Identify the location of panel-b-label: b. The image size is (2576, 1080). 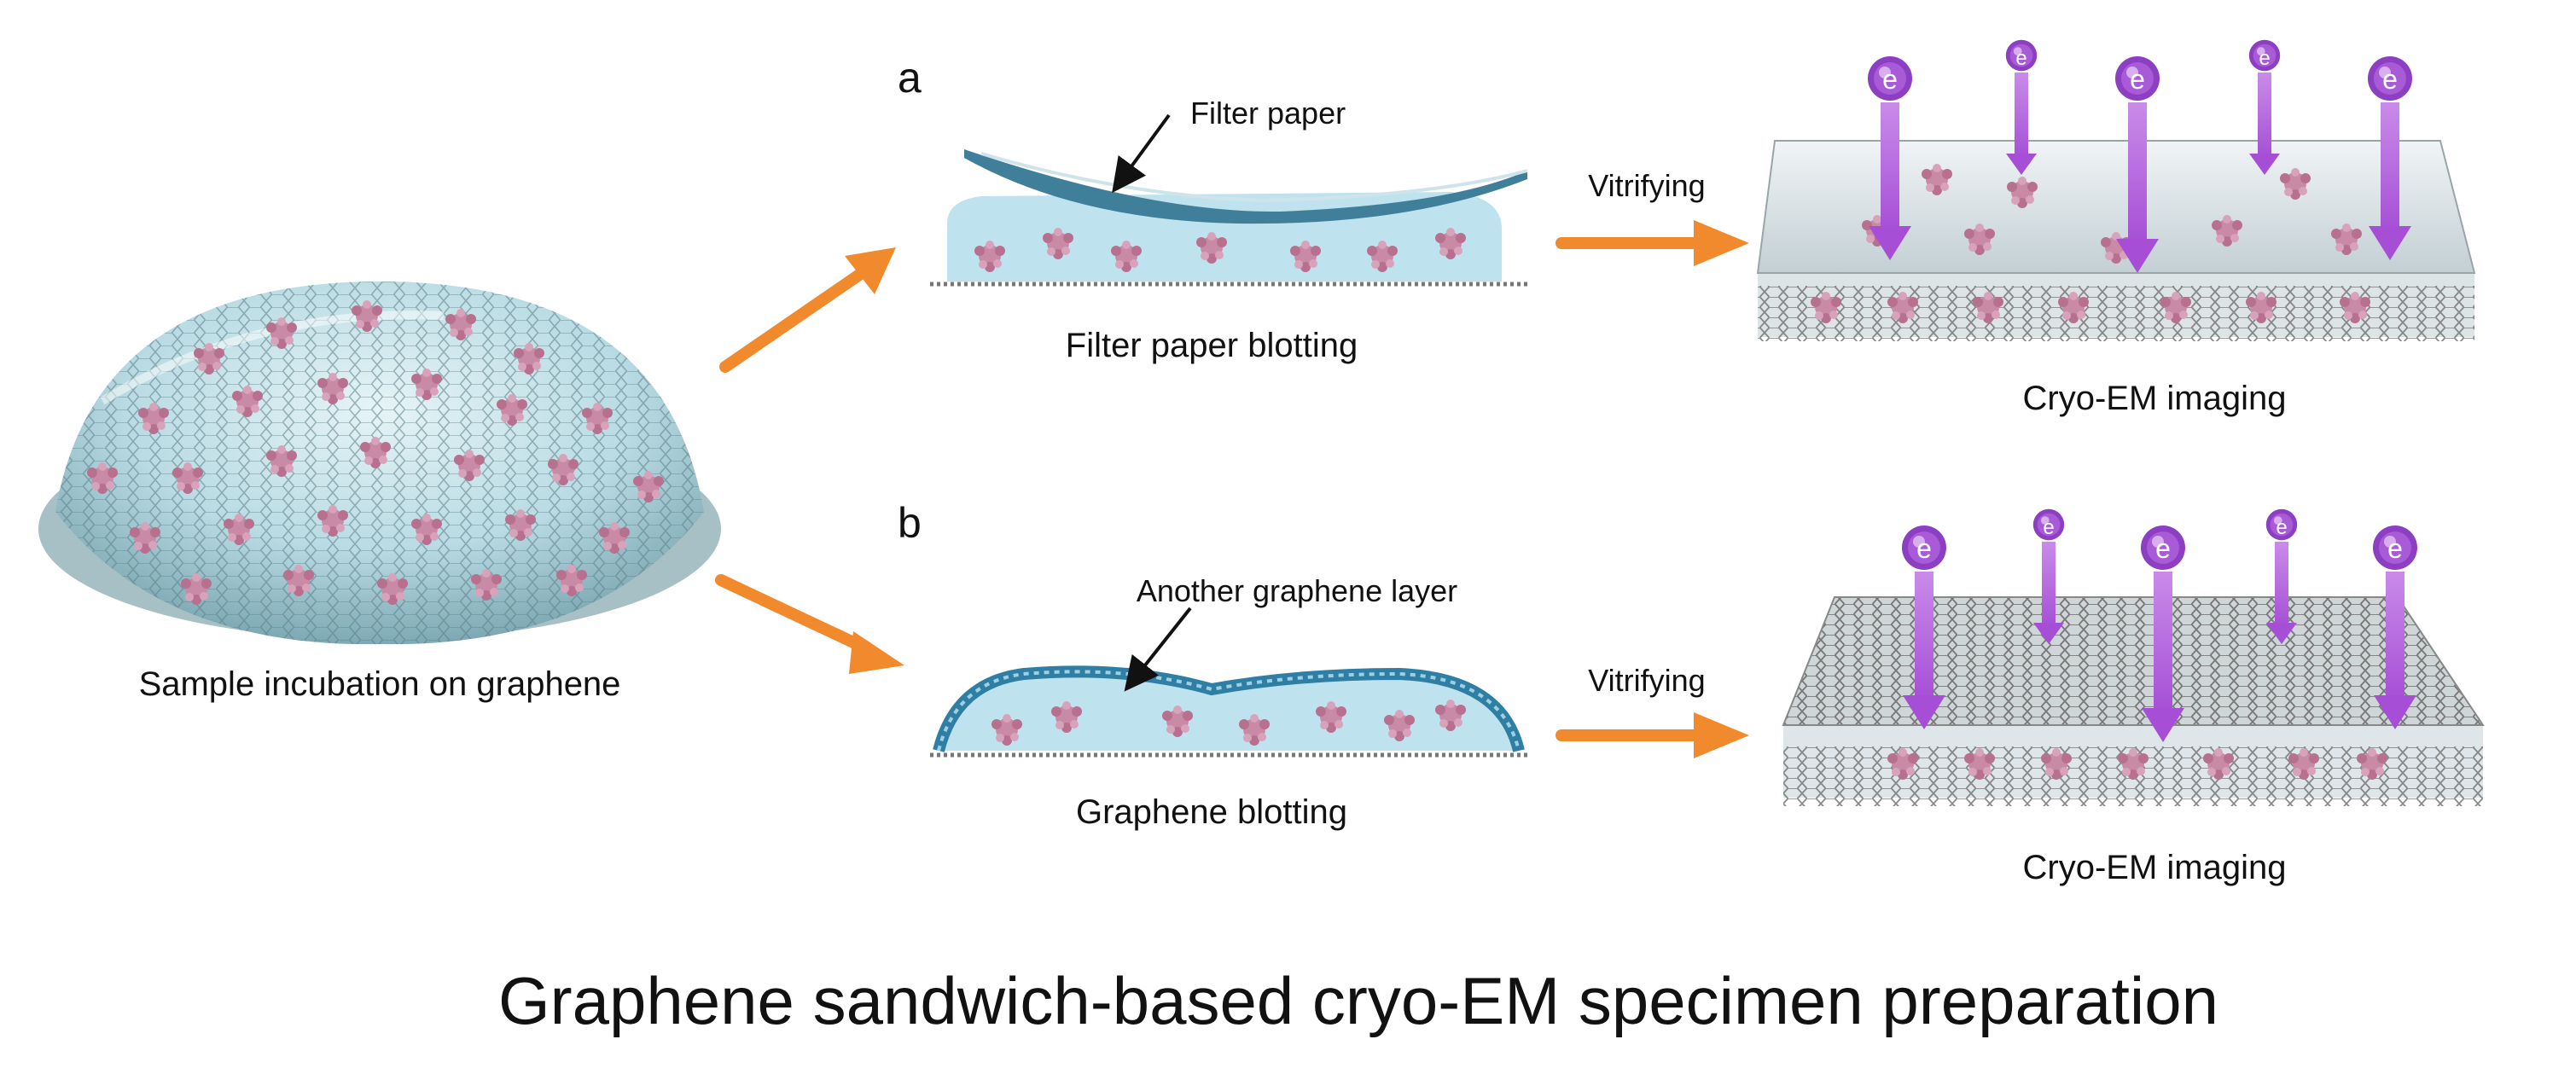
(910, 523).